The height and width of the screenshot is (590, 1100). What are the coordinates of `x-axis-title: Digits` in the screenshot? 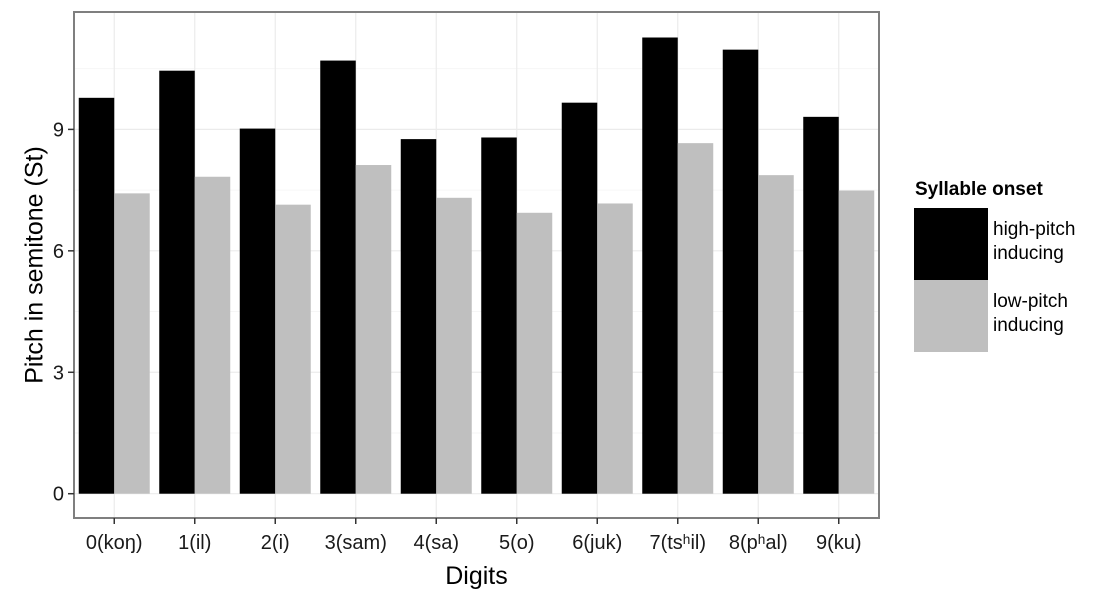 It's located at (476, 576).